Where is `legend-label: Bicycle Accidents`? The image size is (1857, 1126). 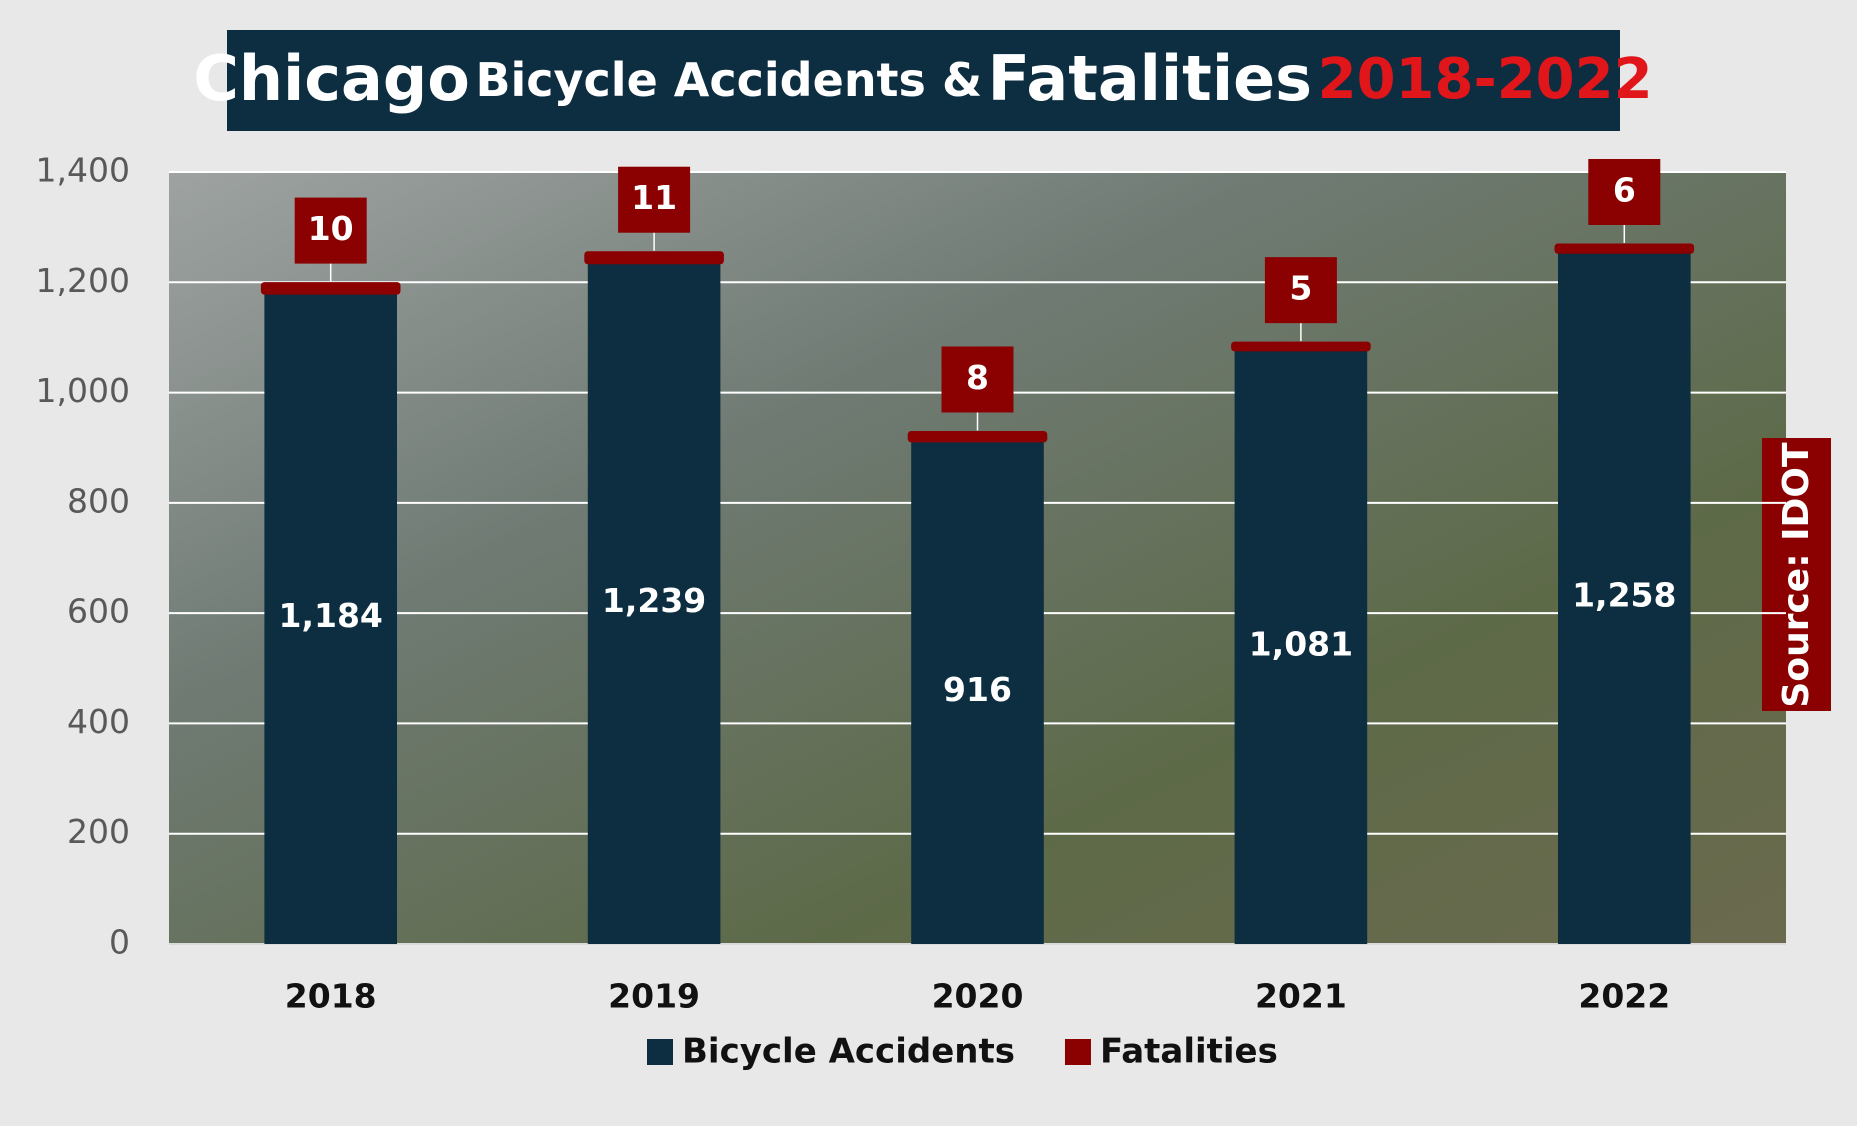
legend-label: Bicycle Accidents is located at coordinates (848, 1052).